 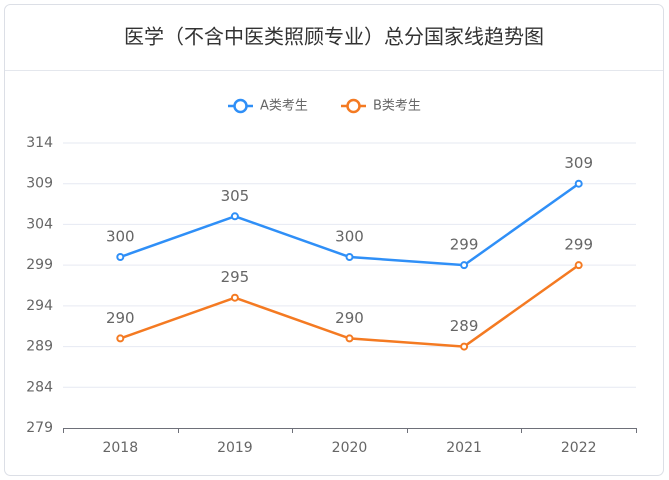 I want to click on y-tick-label: 314, so click(x=39, y=143).